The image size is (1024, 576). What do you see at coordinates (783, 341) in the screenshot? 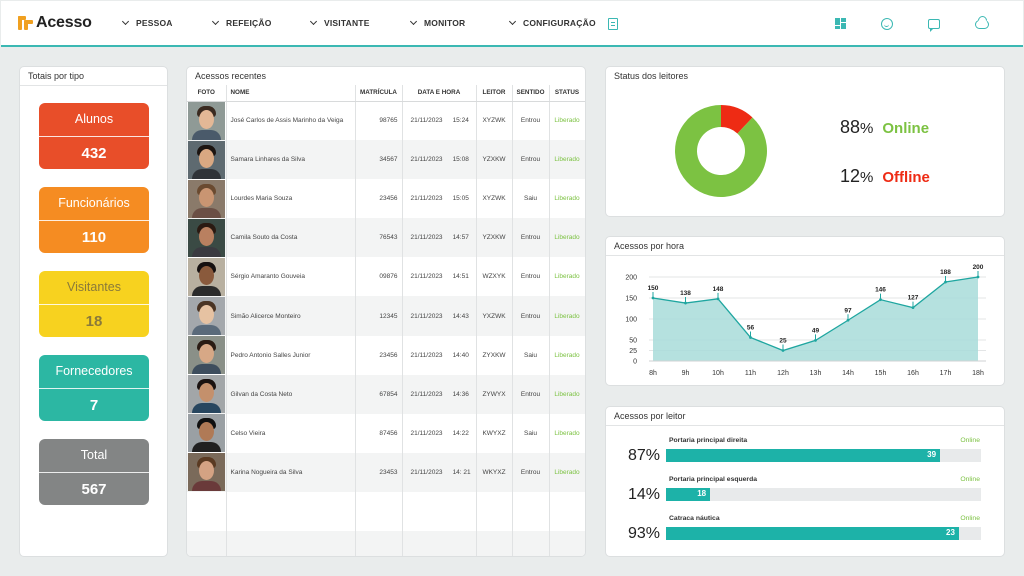
I see `data-label: 25` at bounding box center [783, 341].